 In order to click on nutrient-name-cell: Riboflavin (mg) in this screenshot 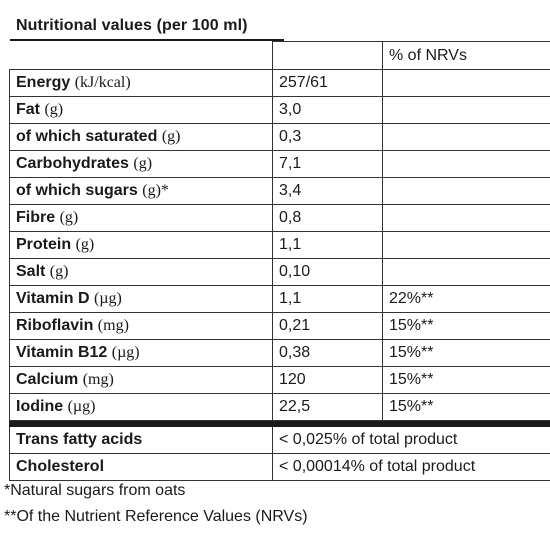, I will do `click(141, 326)`.